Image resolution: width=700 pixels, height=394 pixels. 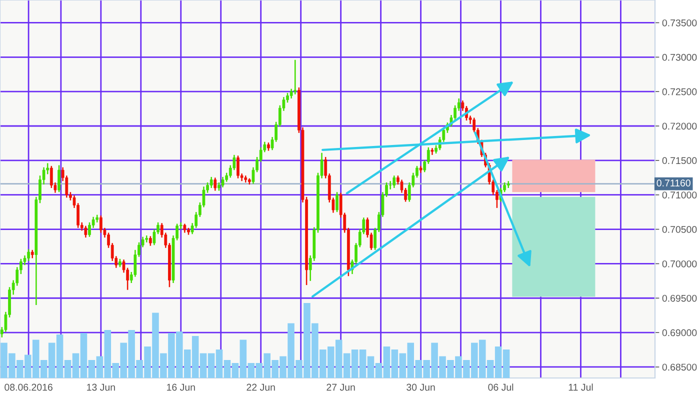 What do you see at coordinates (679, 367) in the screenshot?
I see `y-tick-label: 0.68500` at bounding box center [679, 367].